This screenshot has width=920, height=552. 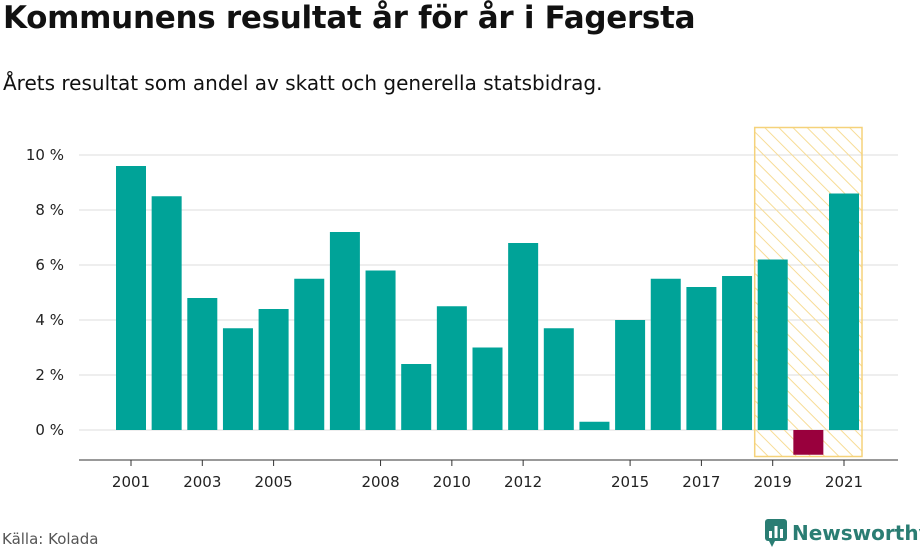 What do you see at coordinates (523, 482) in the screenshot?
I see `x-tick-label: 2012` at bounding box center [523, 482].